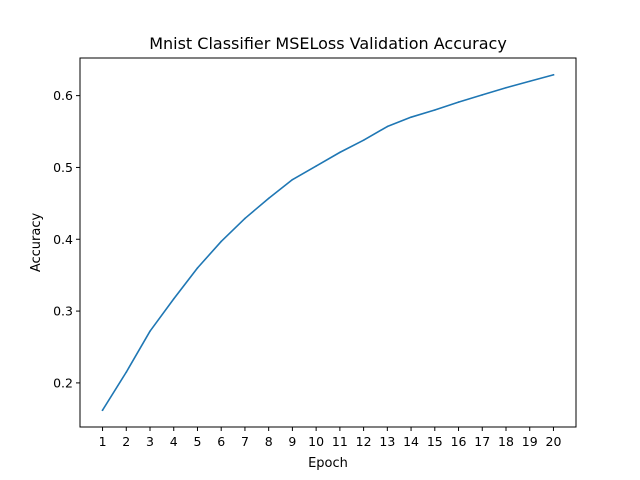 The image size is (640, 480). I want to click on y-axis-ticks: 0.2 0.3 0.4 0.5 0.6, so click(66, 239).